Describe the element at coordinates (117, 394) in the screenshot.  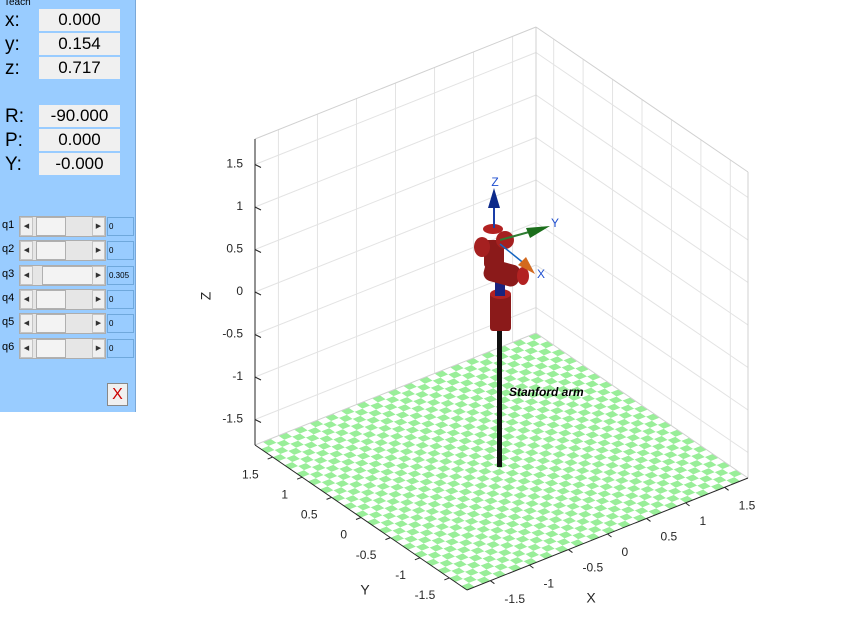
I see `close-button: X` at that location.